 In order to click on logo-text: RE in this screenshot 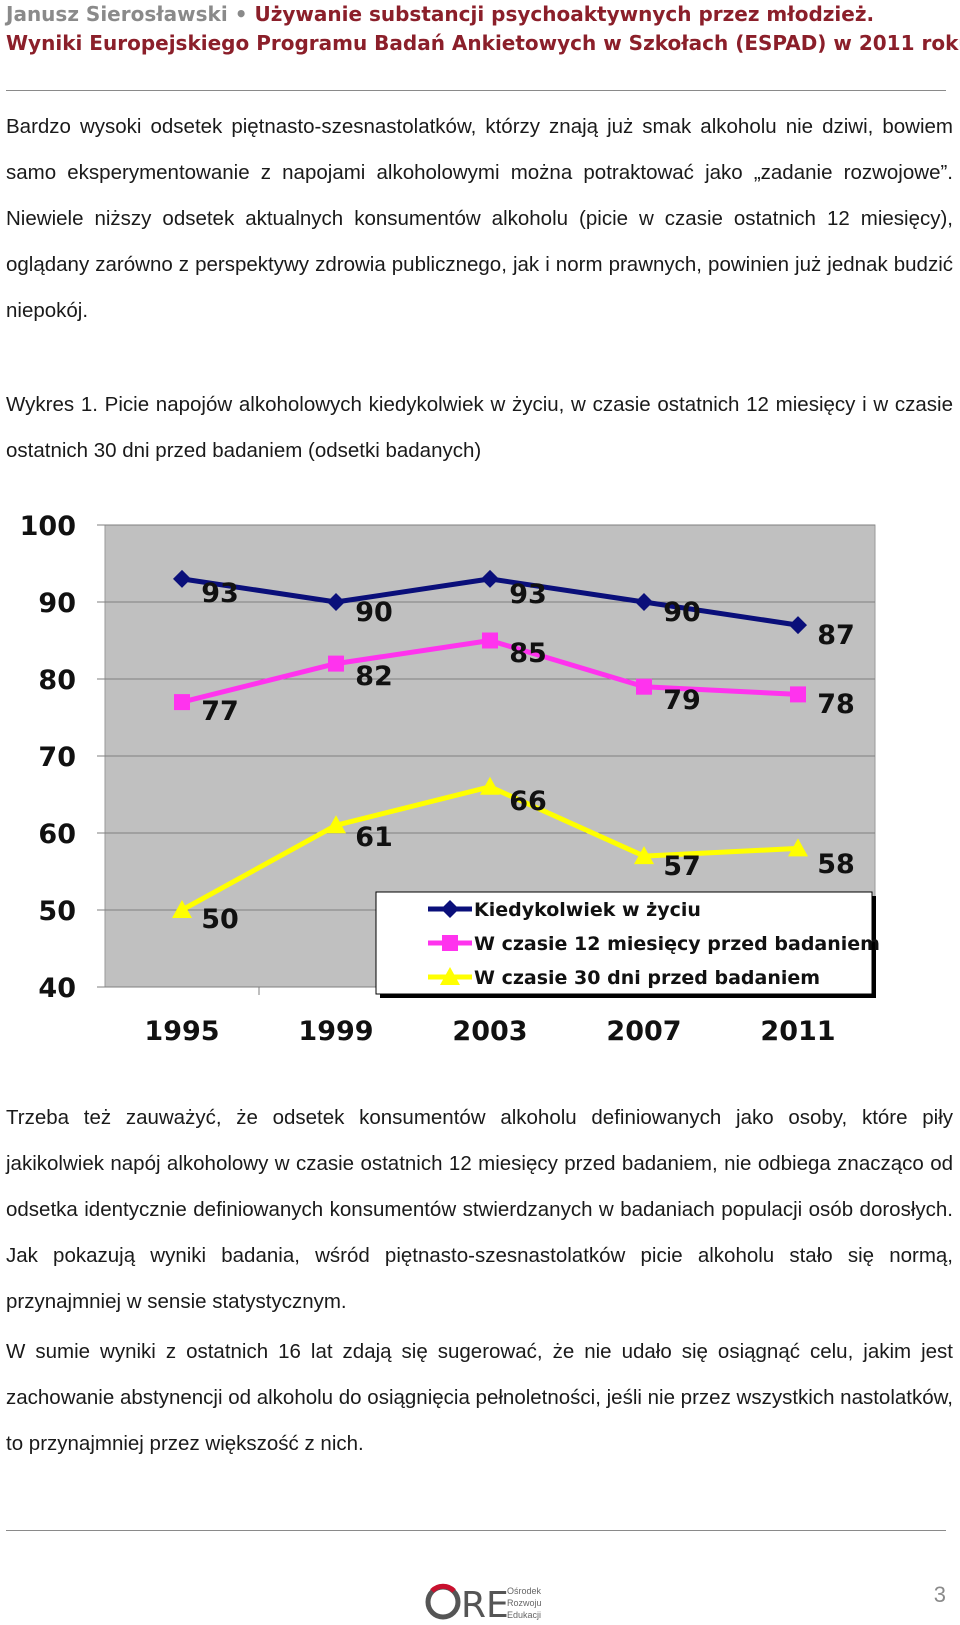, I will do `click(485, 1603)`.